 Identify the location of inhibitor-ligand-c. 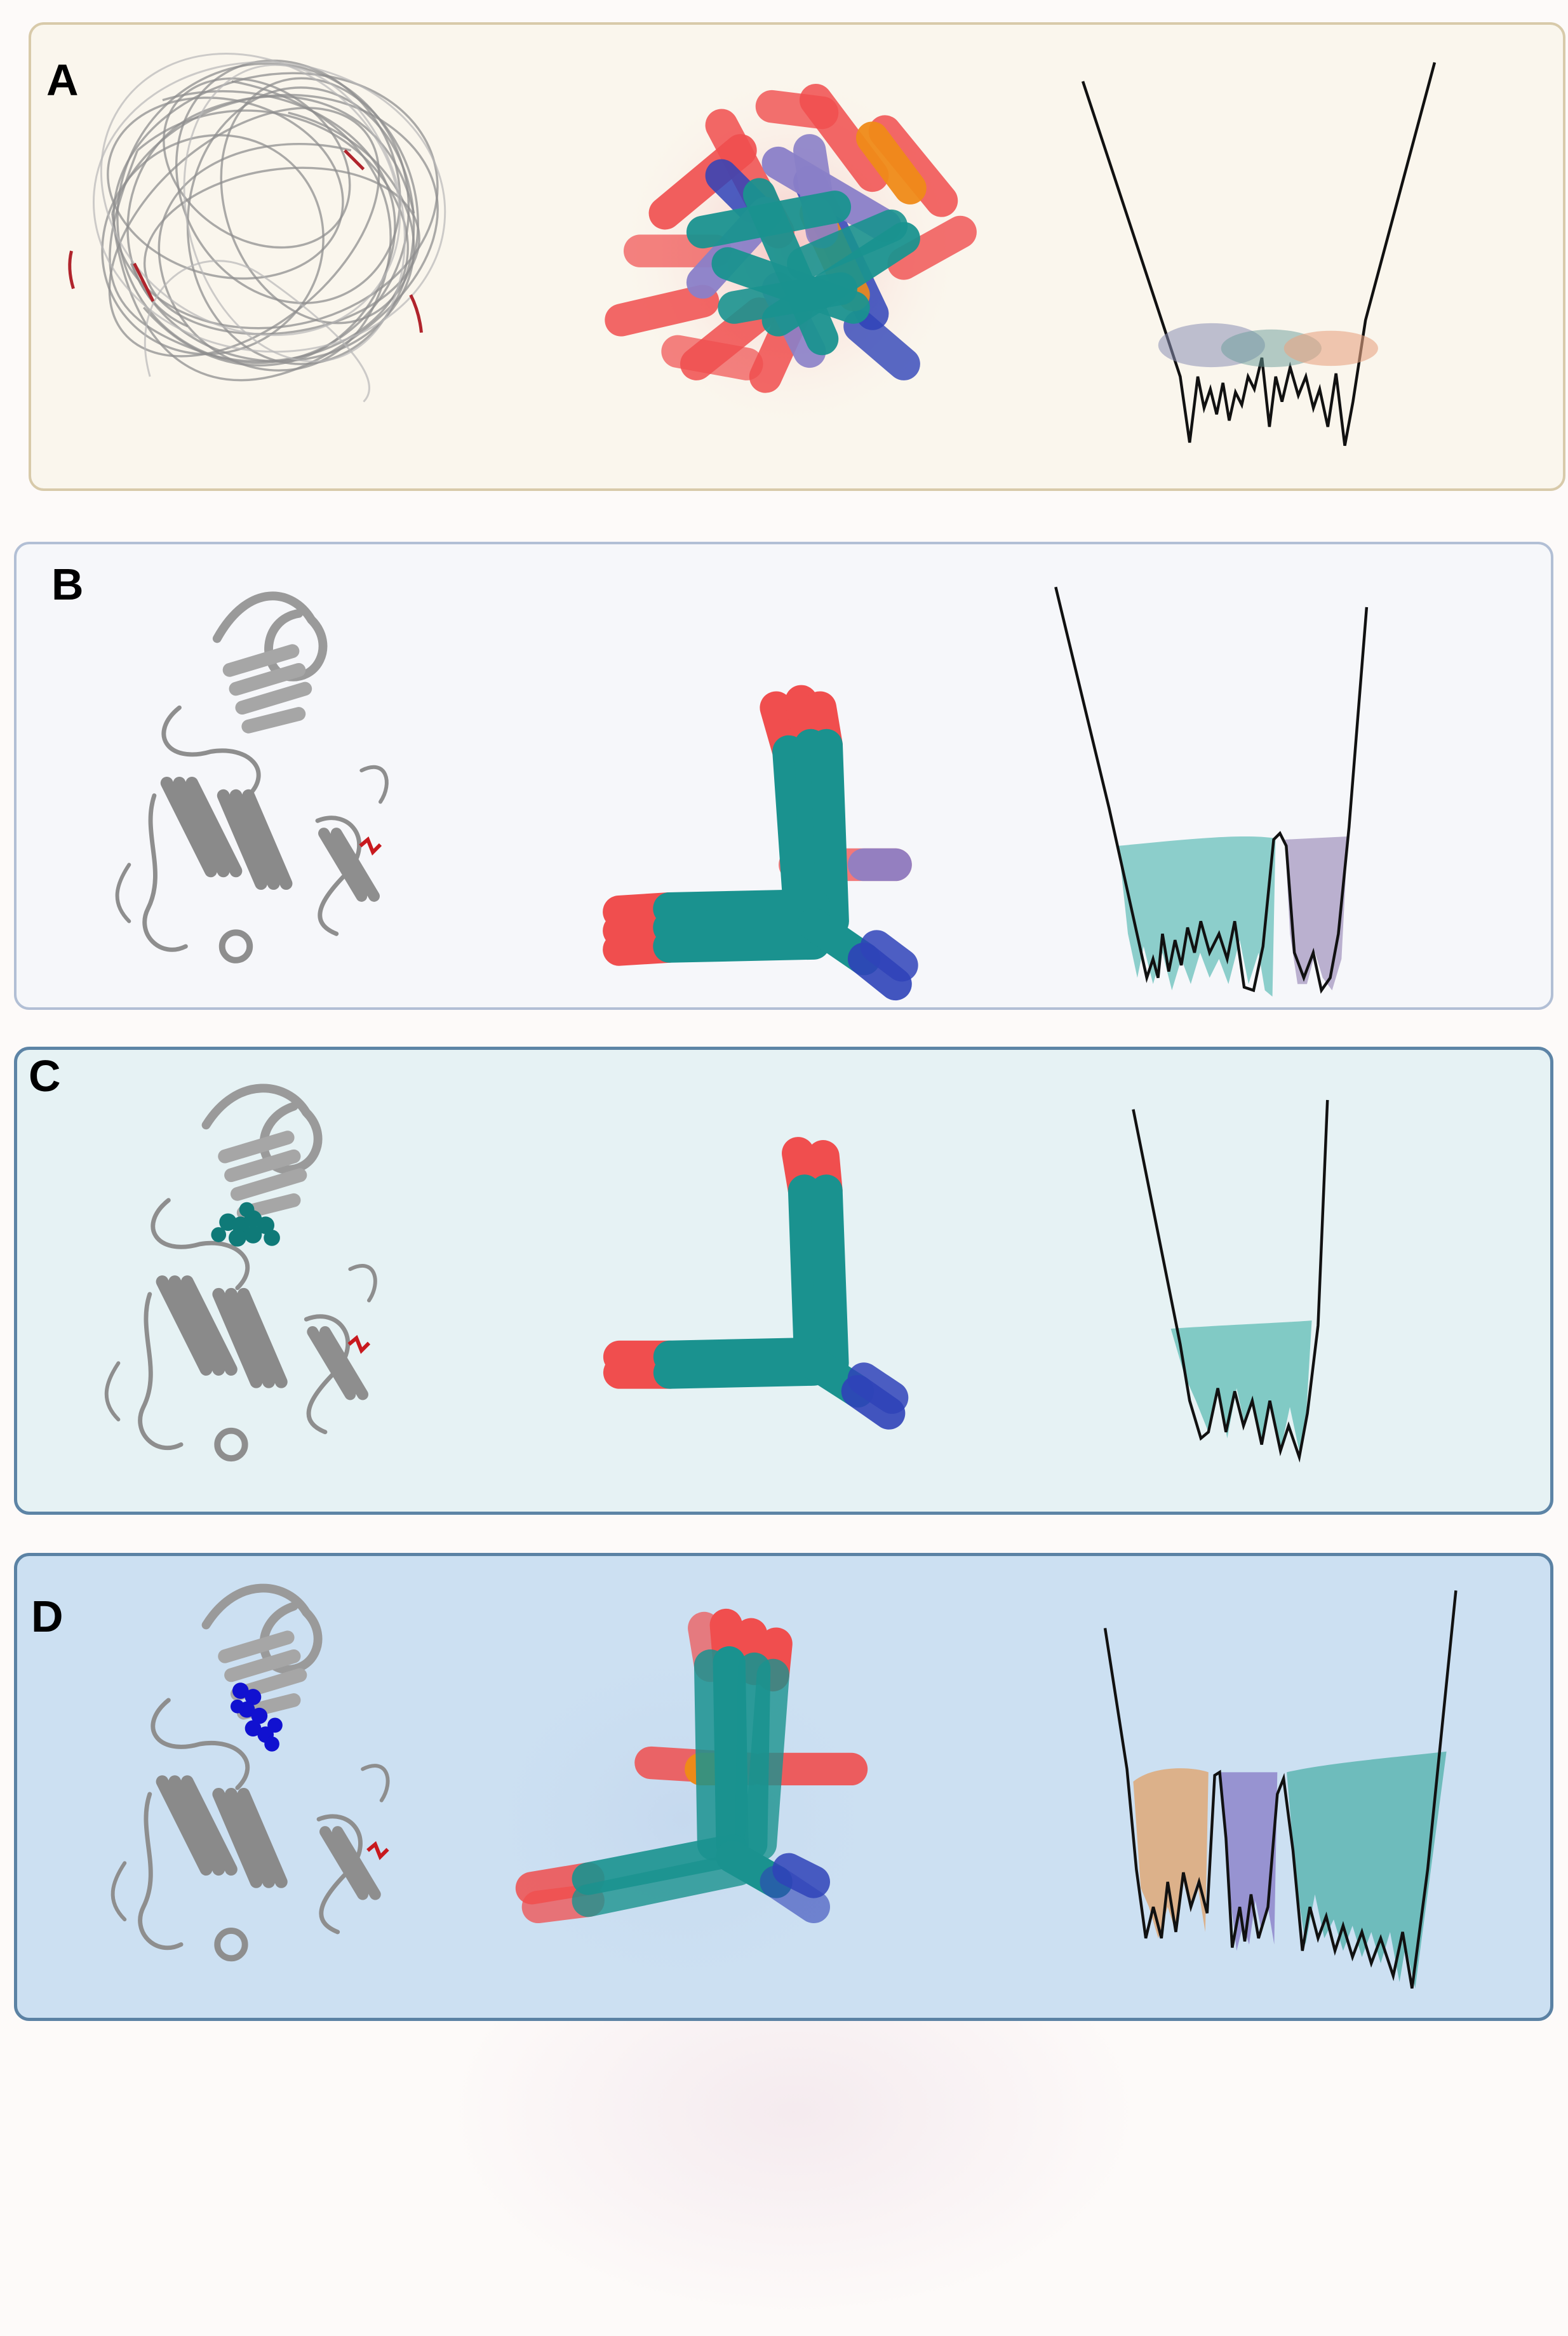
(245, 1224).